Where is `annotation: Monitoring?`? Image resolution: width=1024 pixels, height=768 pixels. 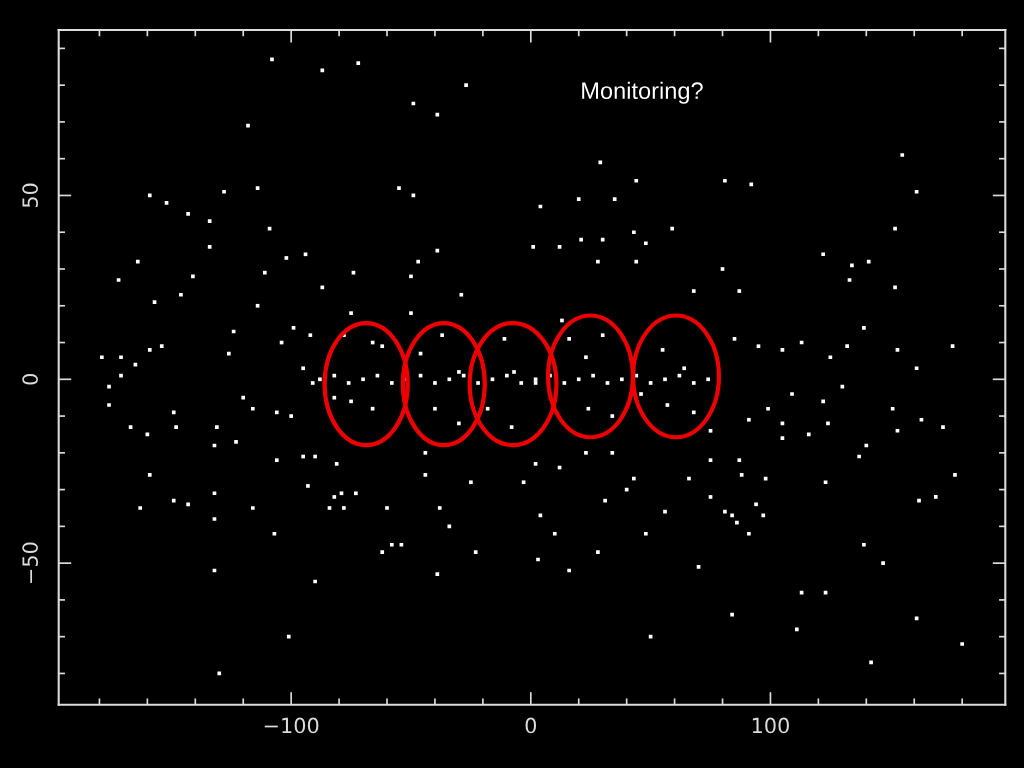 annotation: Monitoring? is located at coordinates (642, 92).